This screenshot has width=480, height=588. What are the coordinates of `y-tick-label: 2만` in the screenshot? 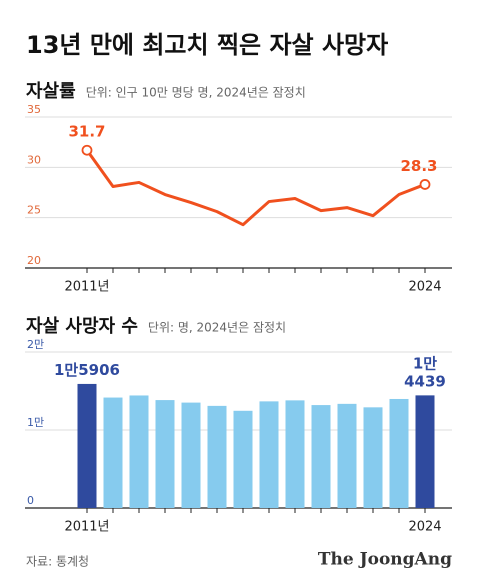 It's located at (35, 344).